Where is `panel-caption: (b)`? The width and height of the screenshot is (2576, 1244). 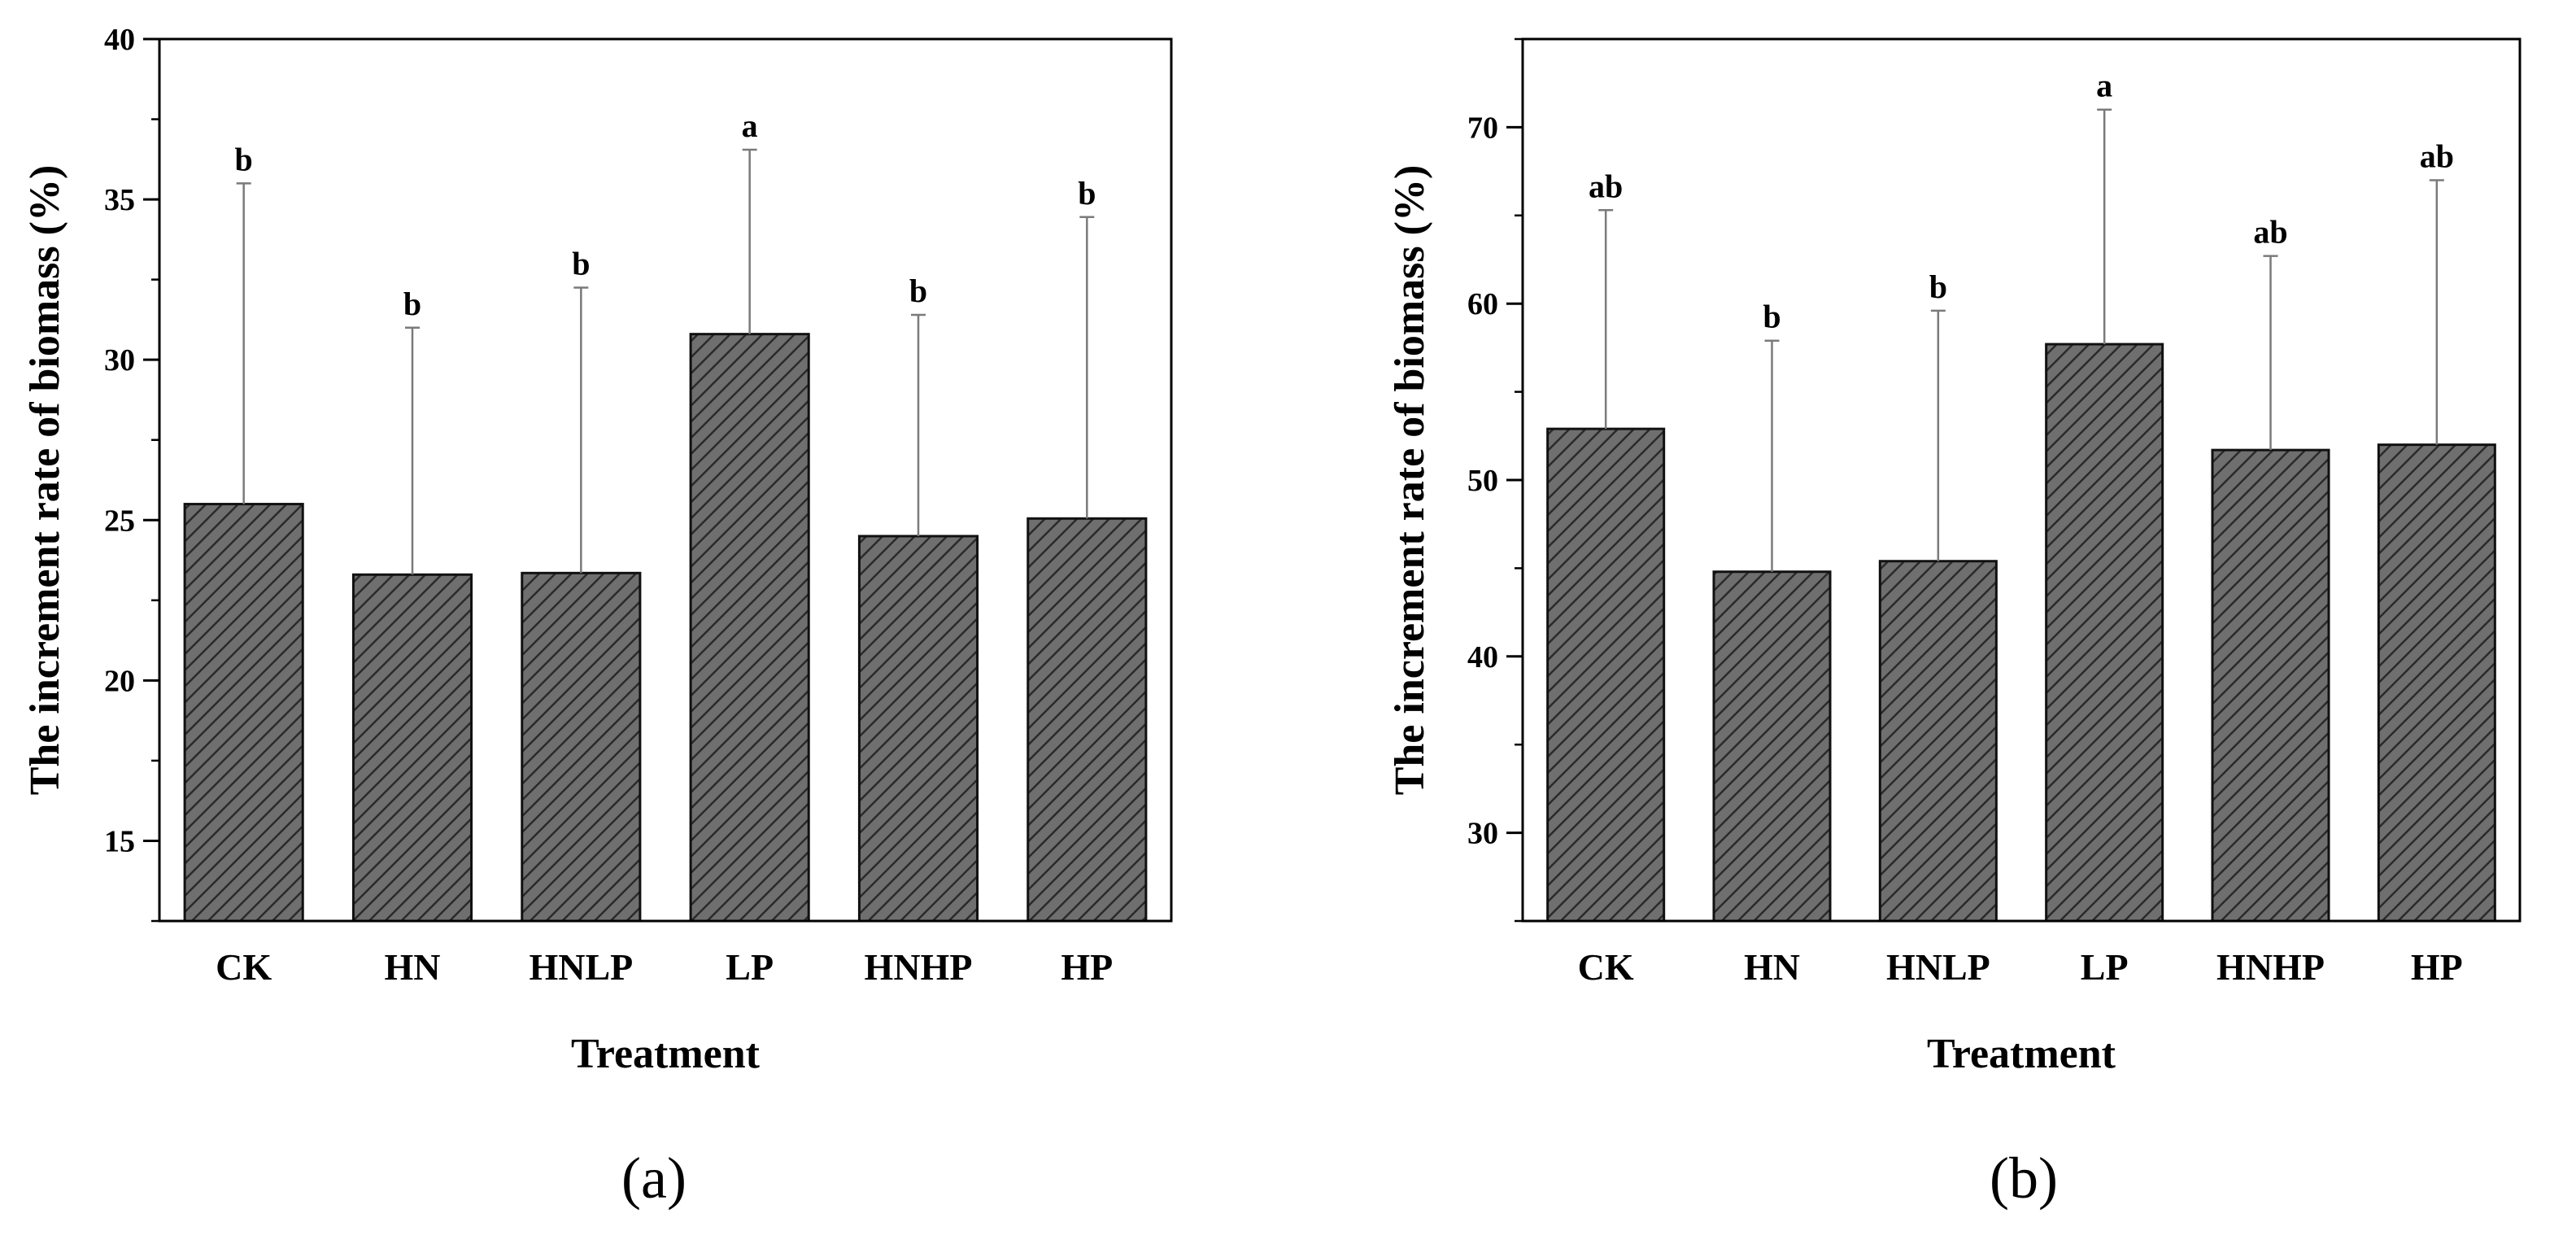 panel-caption: (b) is located at coordinates (2024, 1179).